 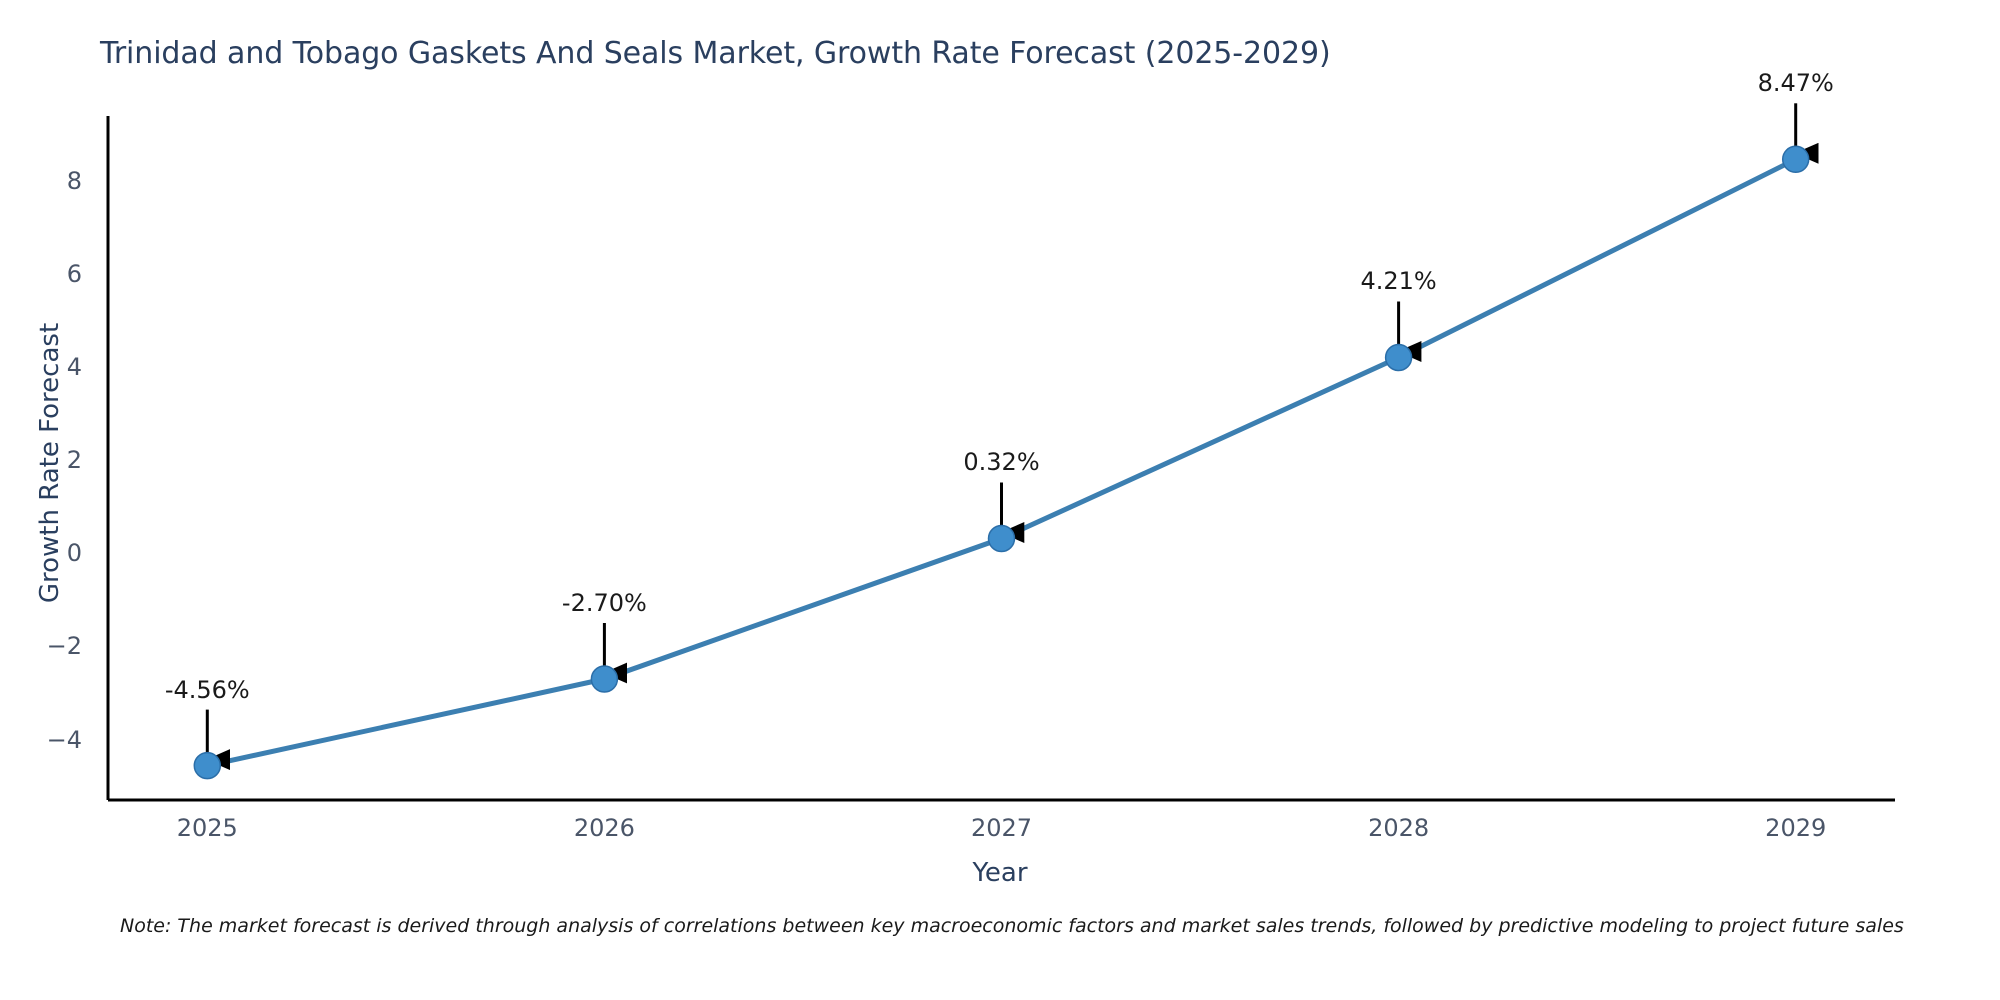 What do you see at coordinates (1000, 873) in the screenshot?
I see `x-axis-title: Year` at bounding box center [1000, 873].